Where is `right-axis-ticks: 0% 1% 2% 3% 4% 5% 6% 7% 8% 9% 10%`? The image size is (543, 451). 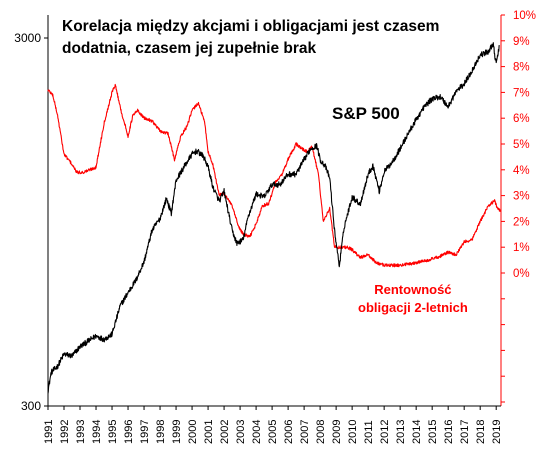
right-axis-ticks: 0% 1% 2% 3% 4% 5% 6% 7% 8% 9% 10% is located at coordinates (518, 206).